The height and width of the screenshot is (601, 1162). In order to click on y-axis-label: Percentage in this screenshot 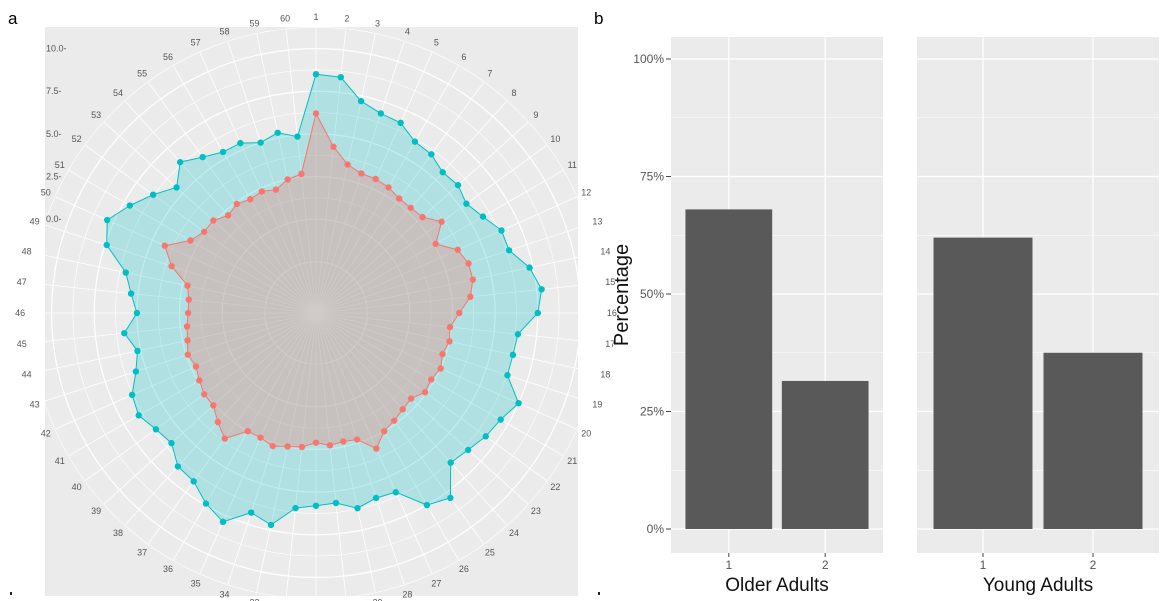, I will do `click(622, 295)`.